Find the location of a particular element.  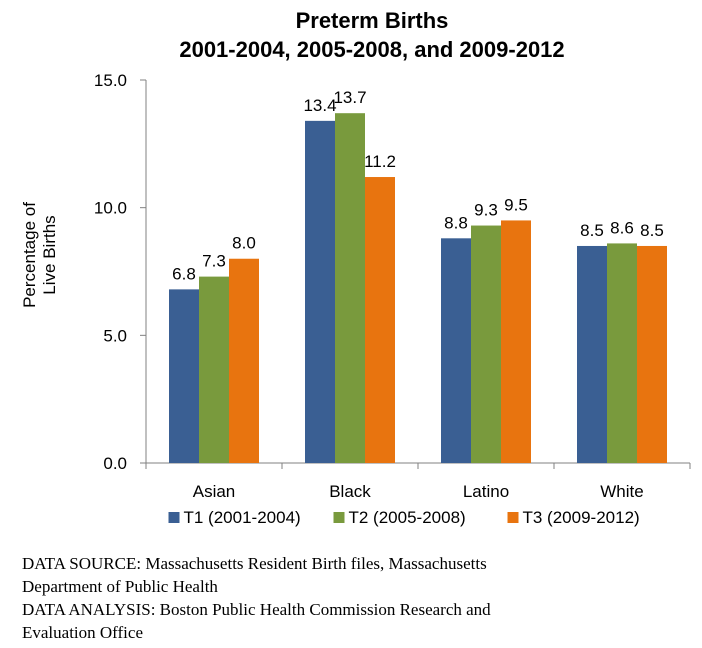

y-tick-label: 0.0 is located at coordinates (115, 463).